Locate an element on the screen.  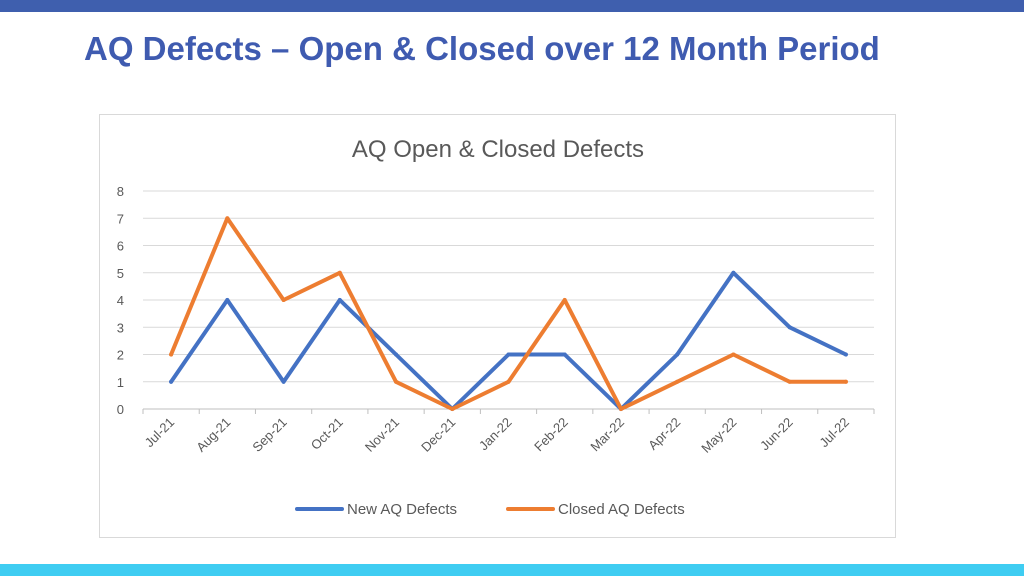
x-tick-label: Aug-21 is located at coordinates (213, 435).